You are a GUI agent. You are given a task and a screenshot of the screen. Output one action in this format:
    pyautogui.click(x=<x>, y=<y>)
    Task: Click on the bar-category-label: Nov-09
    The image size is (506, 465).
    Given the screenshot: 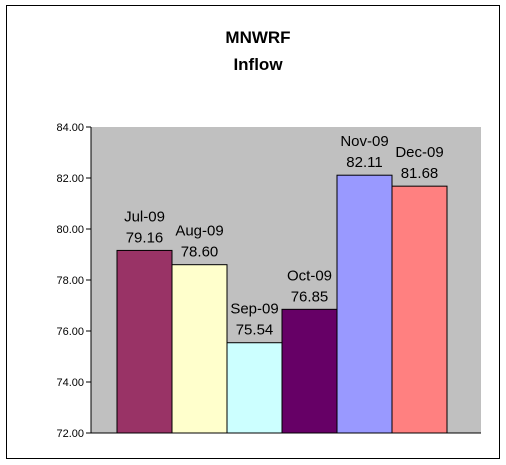 What is the action you would take?
    pyautogui.click(x=364, y=141)
    